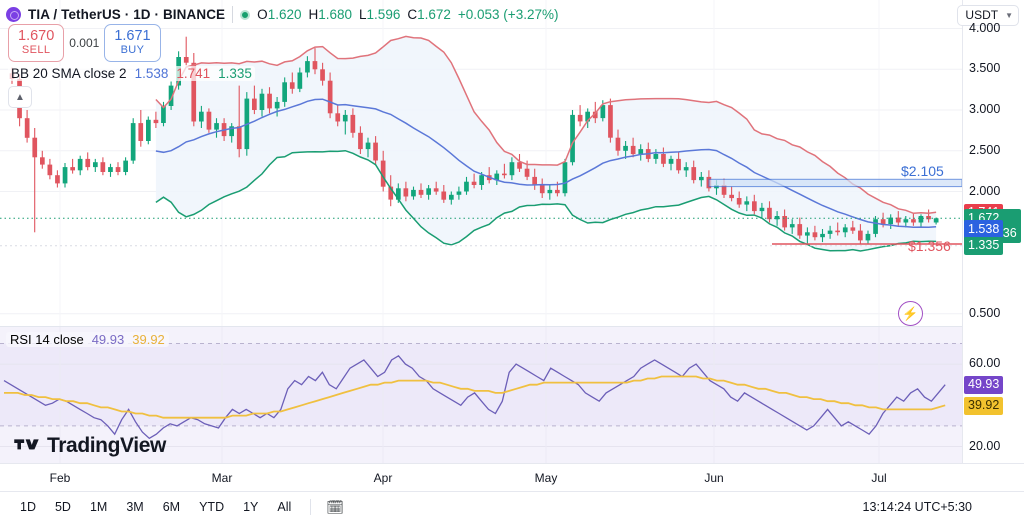 The width and height of the screenshot is (1024, 522). Describe the element at coordinates (131, 73) in the screenshot. I see `bollinger-bands-legend: BB 20 SMA close 2 1.538 1.741 1.335` at that location.